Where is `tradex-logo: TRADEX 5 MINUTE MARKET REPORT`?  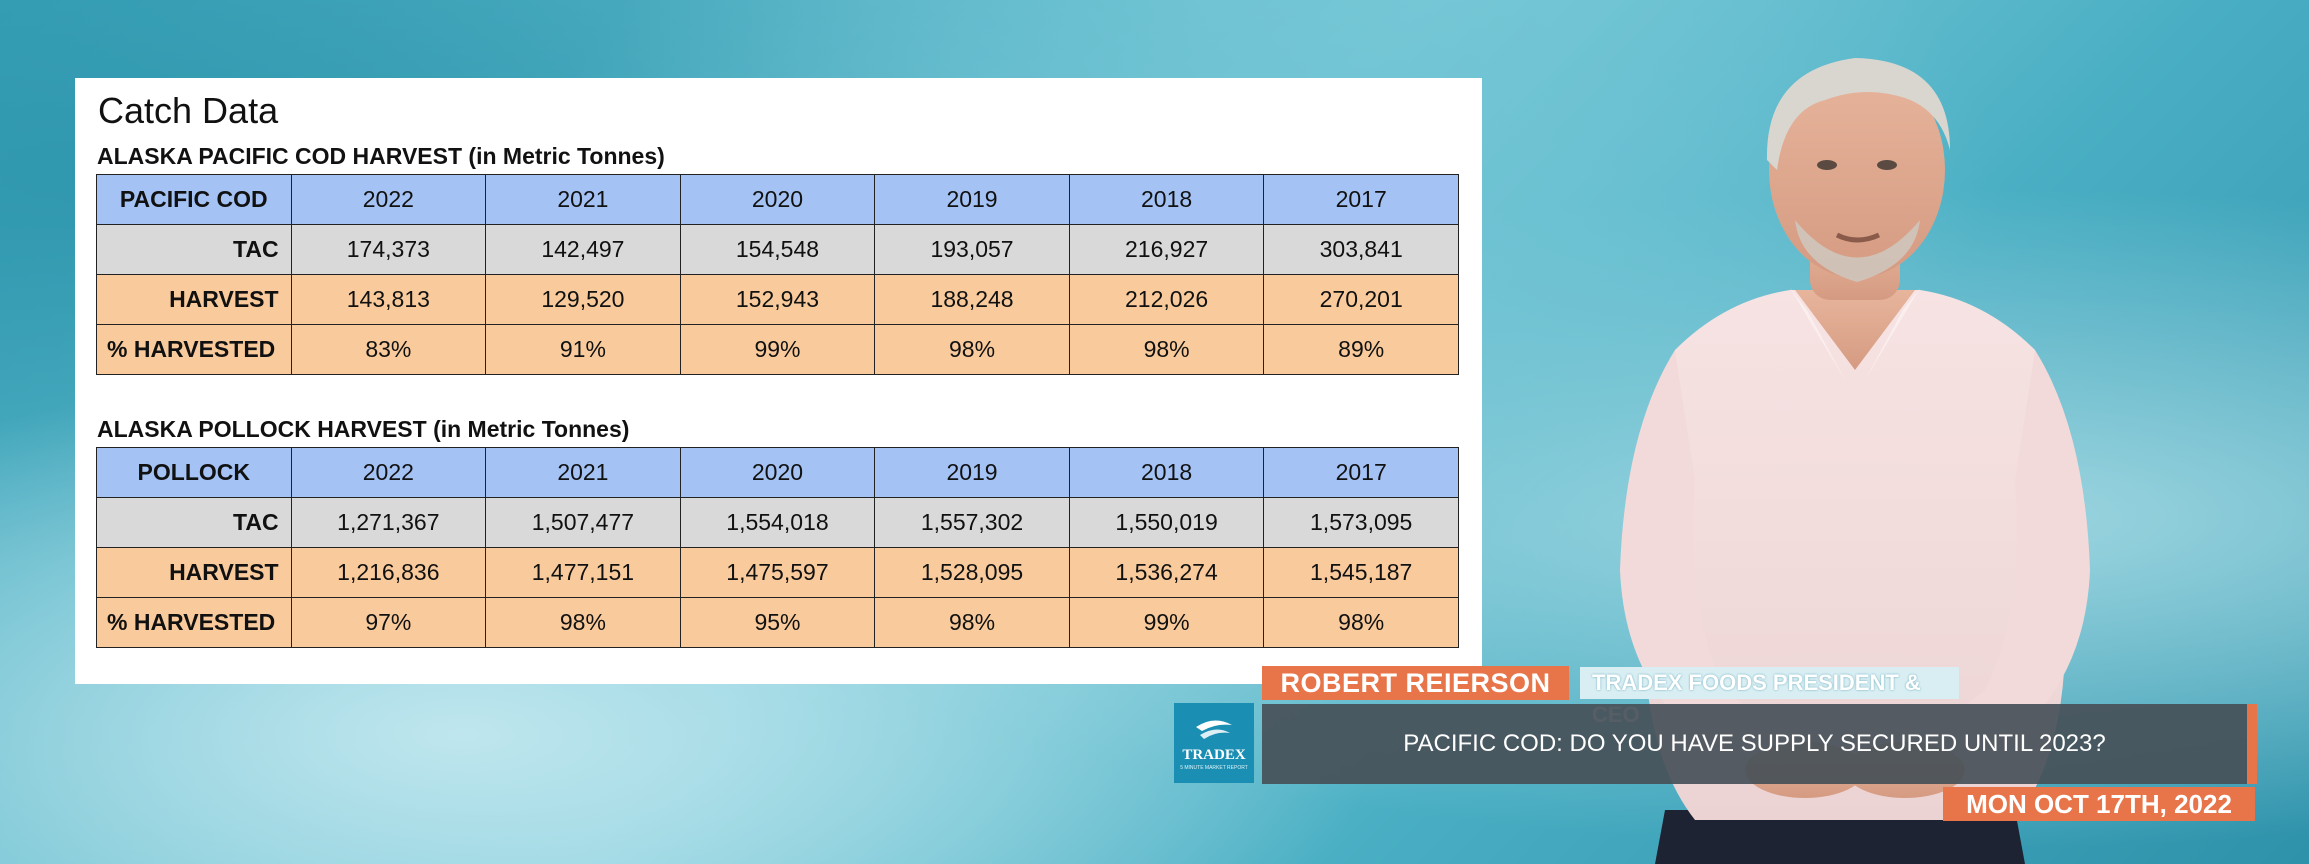 tradex-logo: TRADEX 5 MINUTE MARKET REPORT is located at coordinates (1214, 743).